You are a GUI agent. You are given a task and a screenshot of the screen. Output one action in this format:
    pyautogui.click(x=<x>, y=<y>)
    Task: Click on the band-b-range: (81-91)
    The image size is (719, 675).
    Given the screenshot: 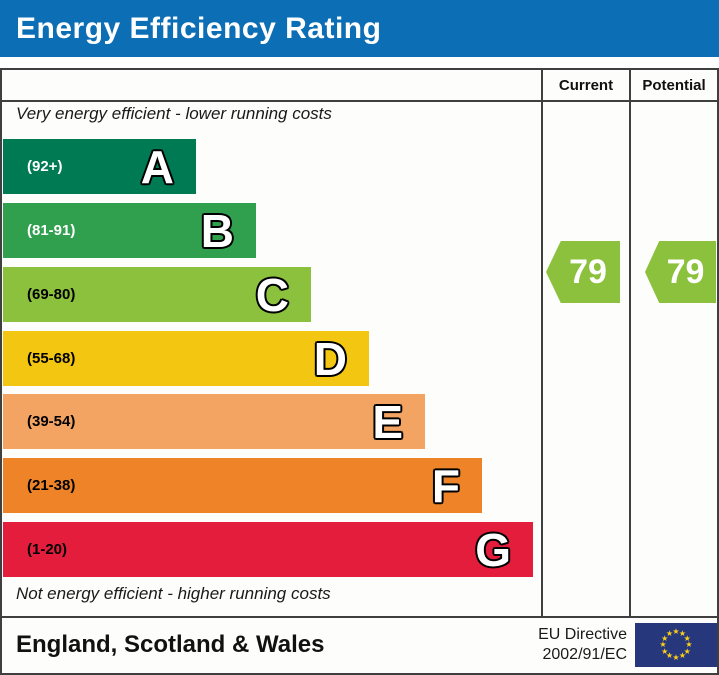 What is the action you would take?
    pyautogui.click(x=51, y=230)
    